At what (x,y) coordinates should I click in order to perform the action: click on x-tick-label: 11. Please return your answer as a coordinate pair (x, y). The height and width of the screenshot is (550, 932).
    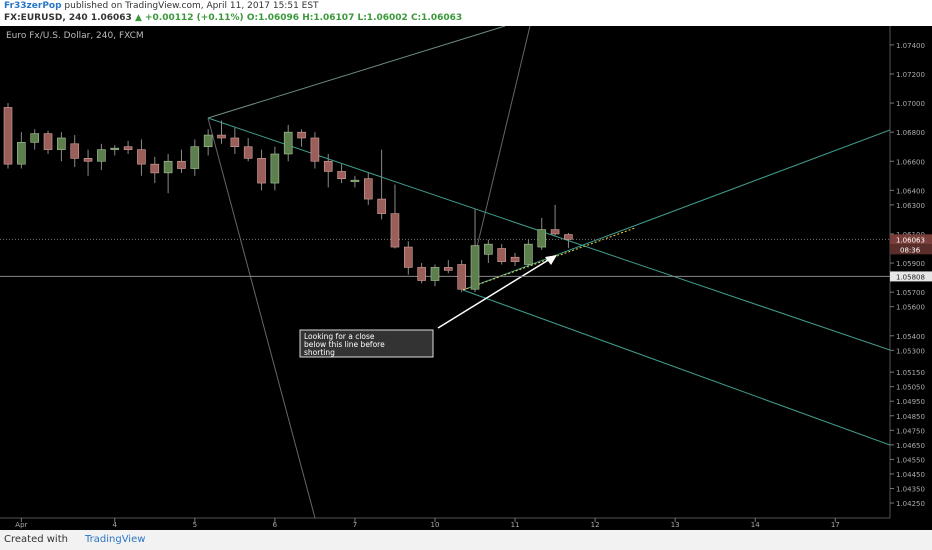
    Looking at the image, I should click on (515, 525).